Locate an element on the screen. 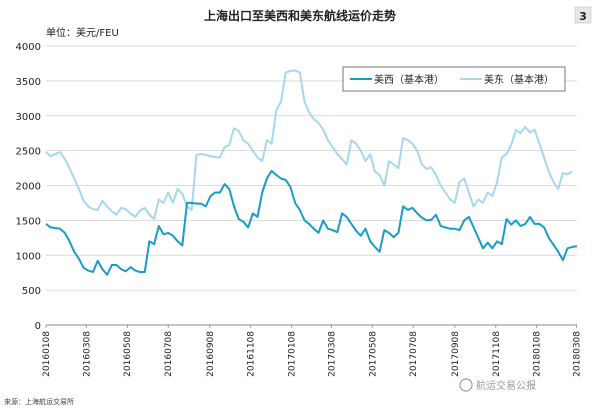  y-axis-ticks: 0 500 1000 1500 2000 2500 3000 3500 4000 is located at coordinates (28, 187).